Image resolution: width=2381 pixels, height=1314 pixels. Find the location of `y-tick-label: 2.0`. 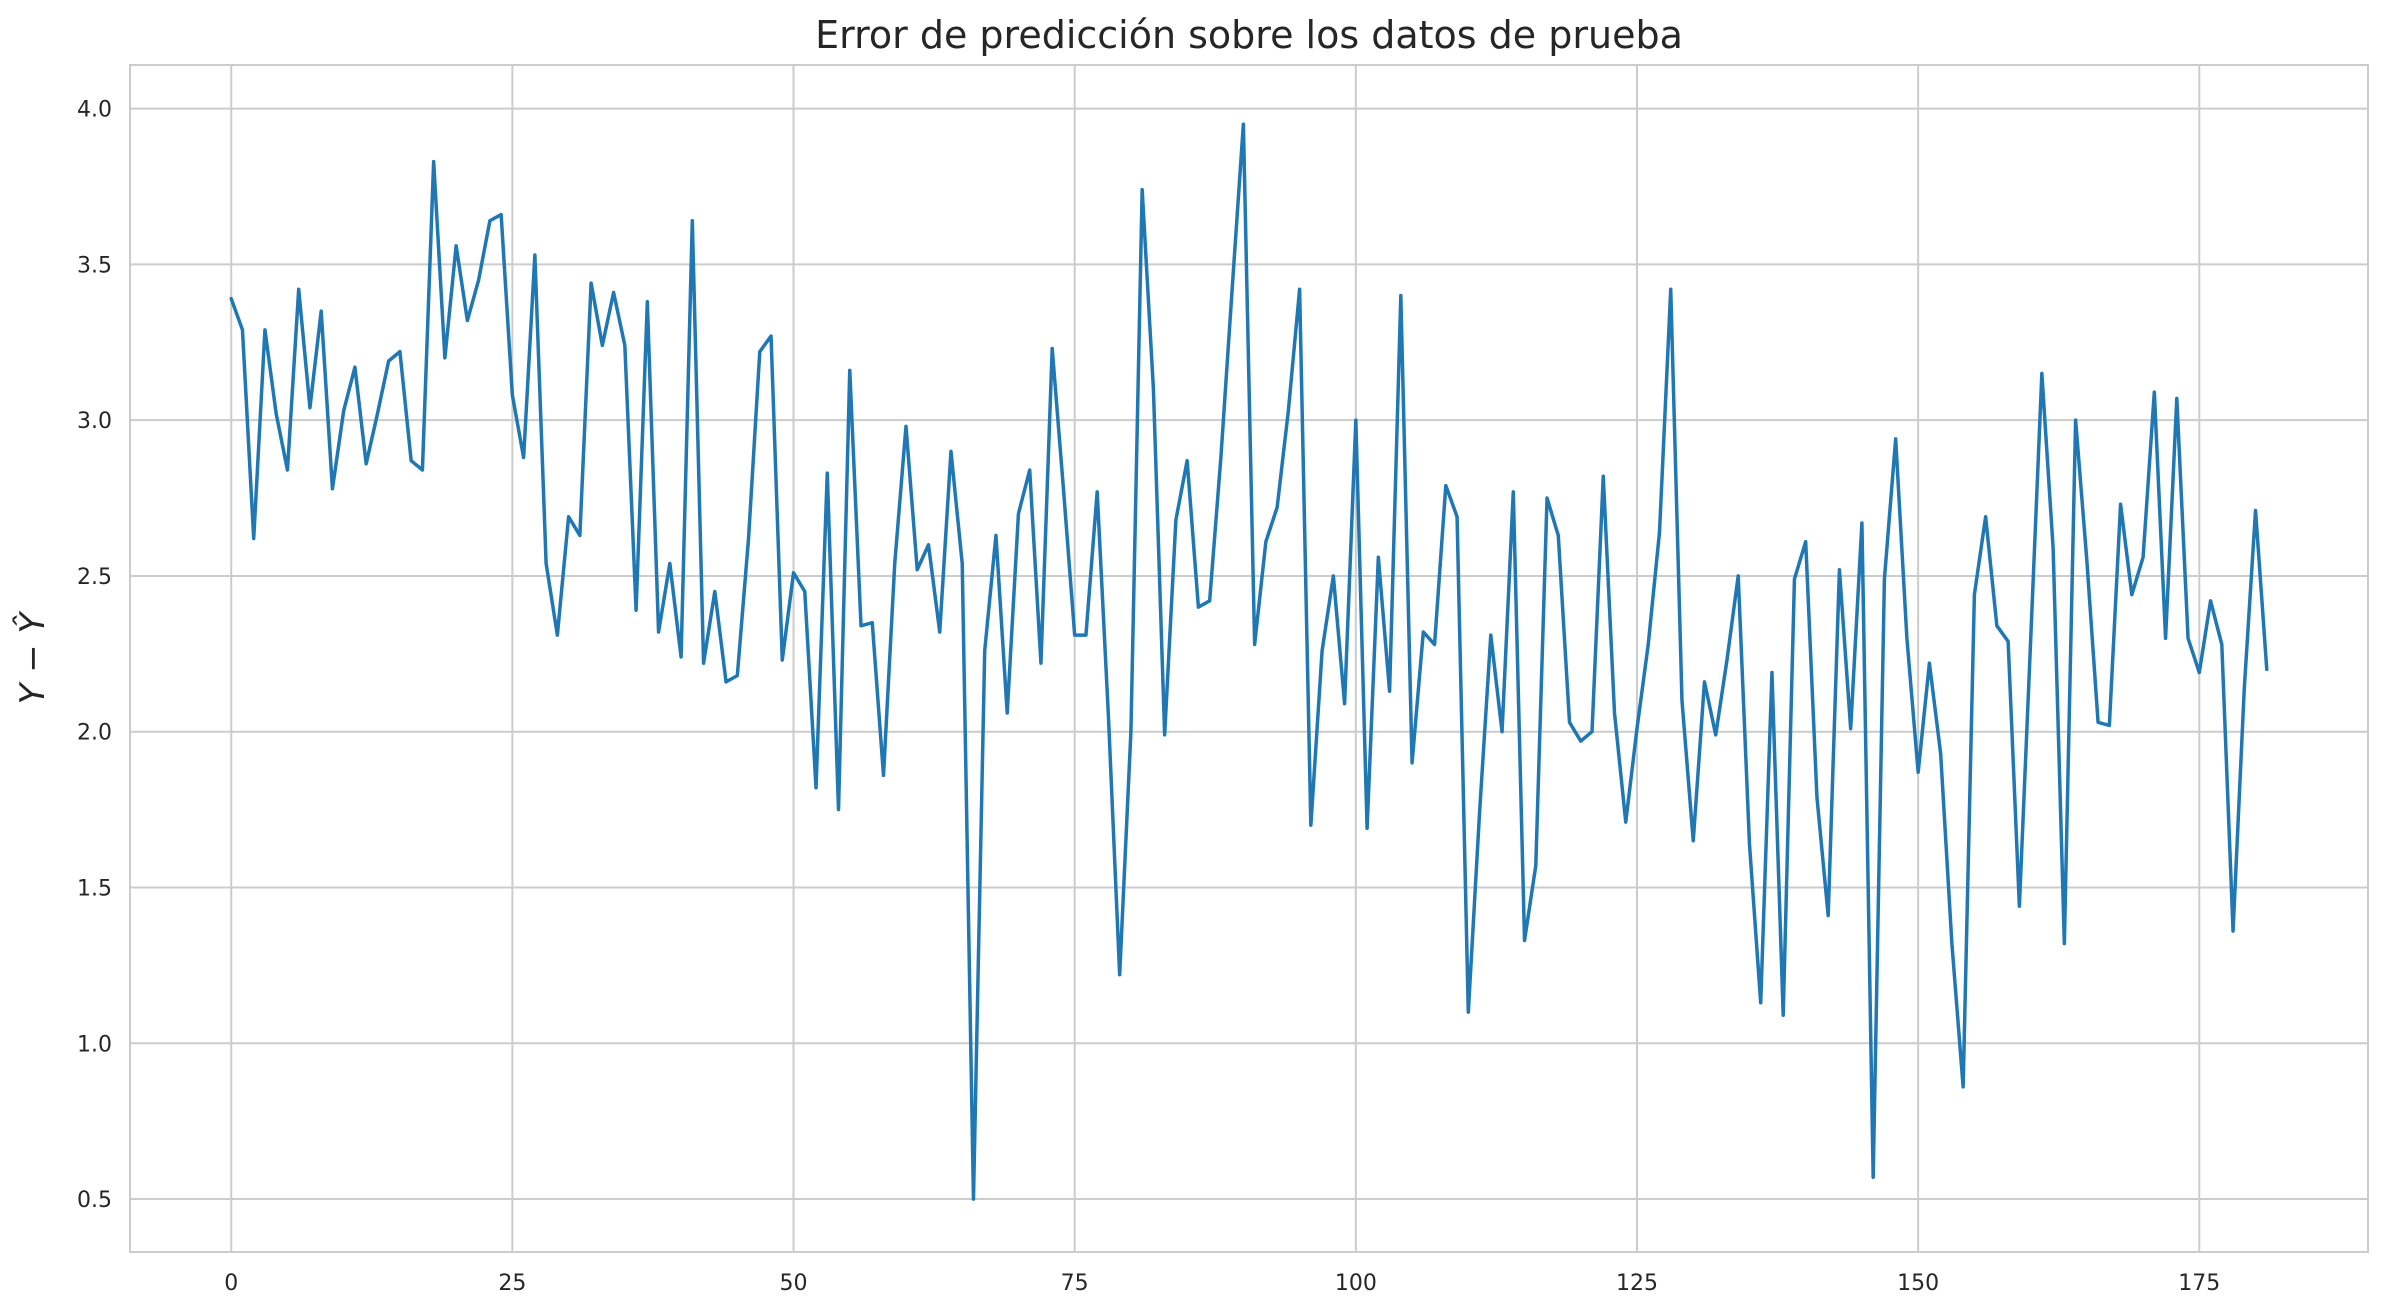

y-tick-label: 2.0 is located at coordinates (94, 733).